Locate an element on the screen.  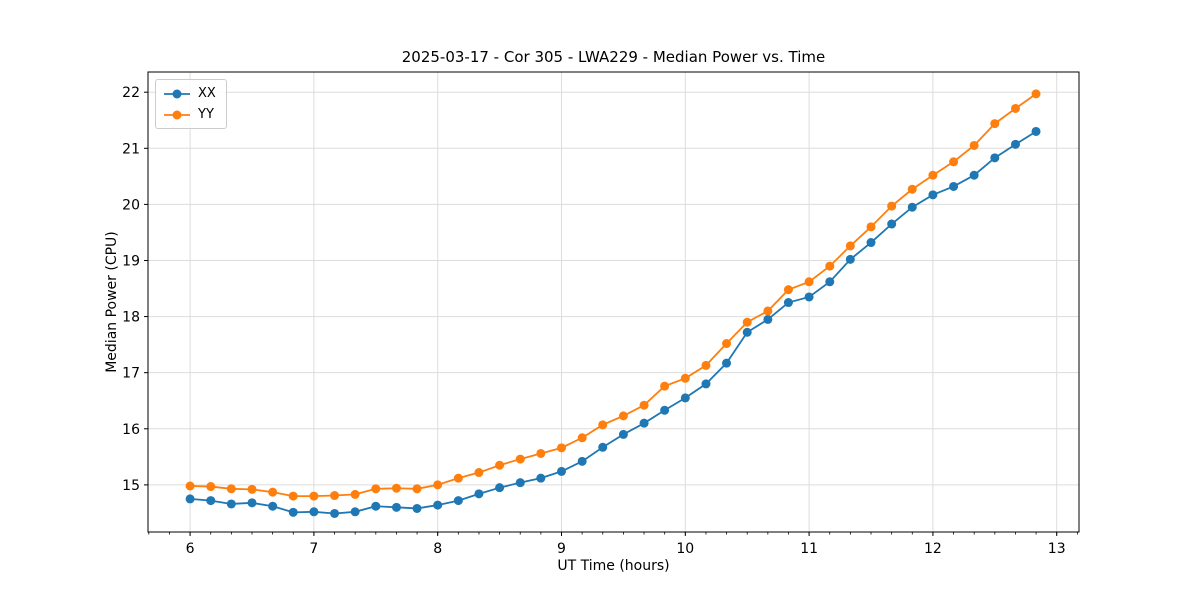
y-tick-label: 17 is located at coordinates (131, 374).